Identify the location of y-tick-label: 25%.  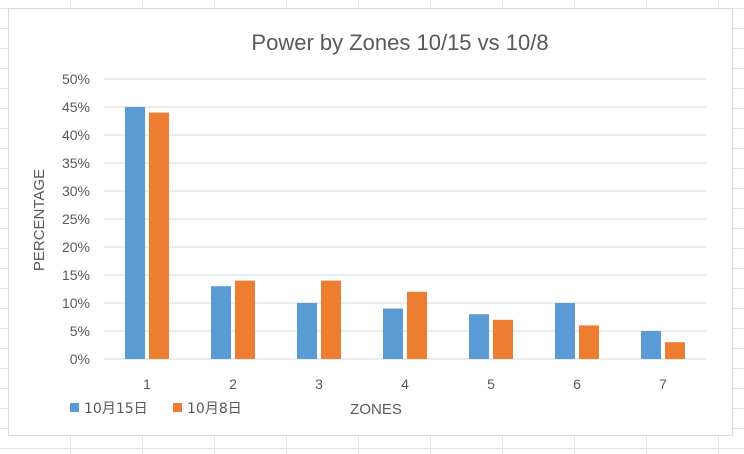
(76, 219).